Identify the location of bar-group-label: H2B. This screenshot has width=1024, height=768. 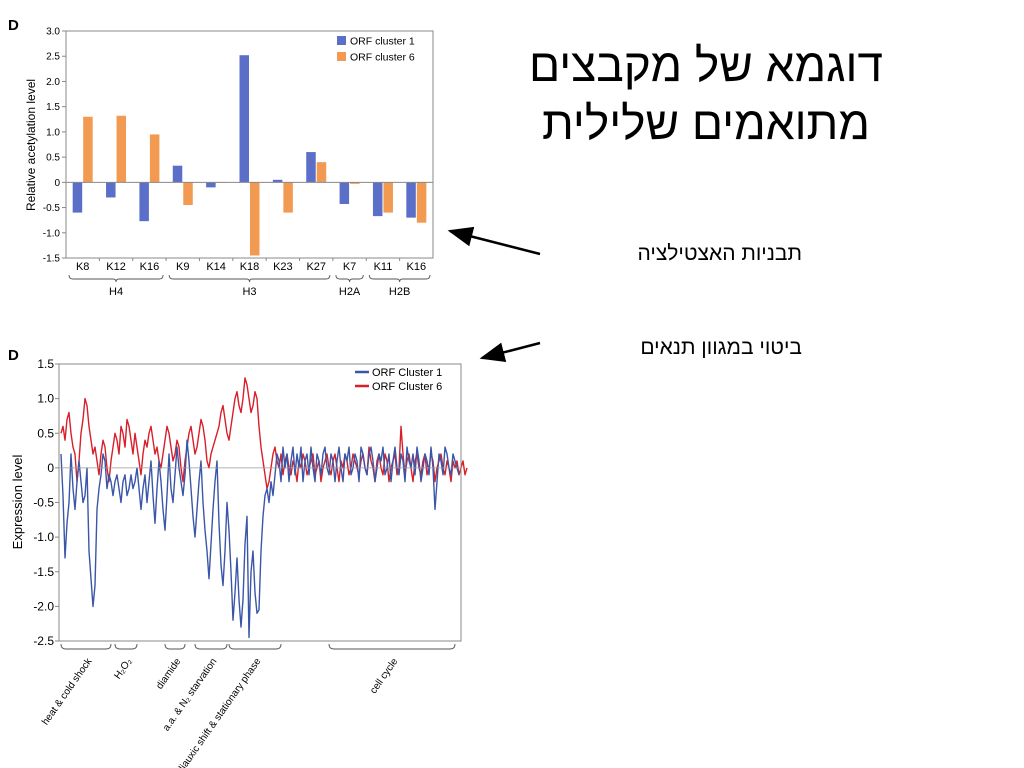
(399, 292).